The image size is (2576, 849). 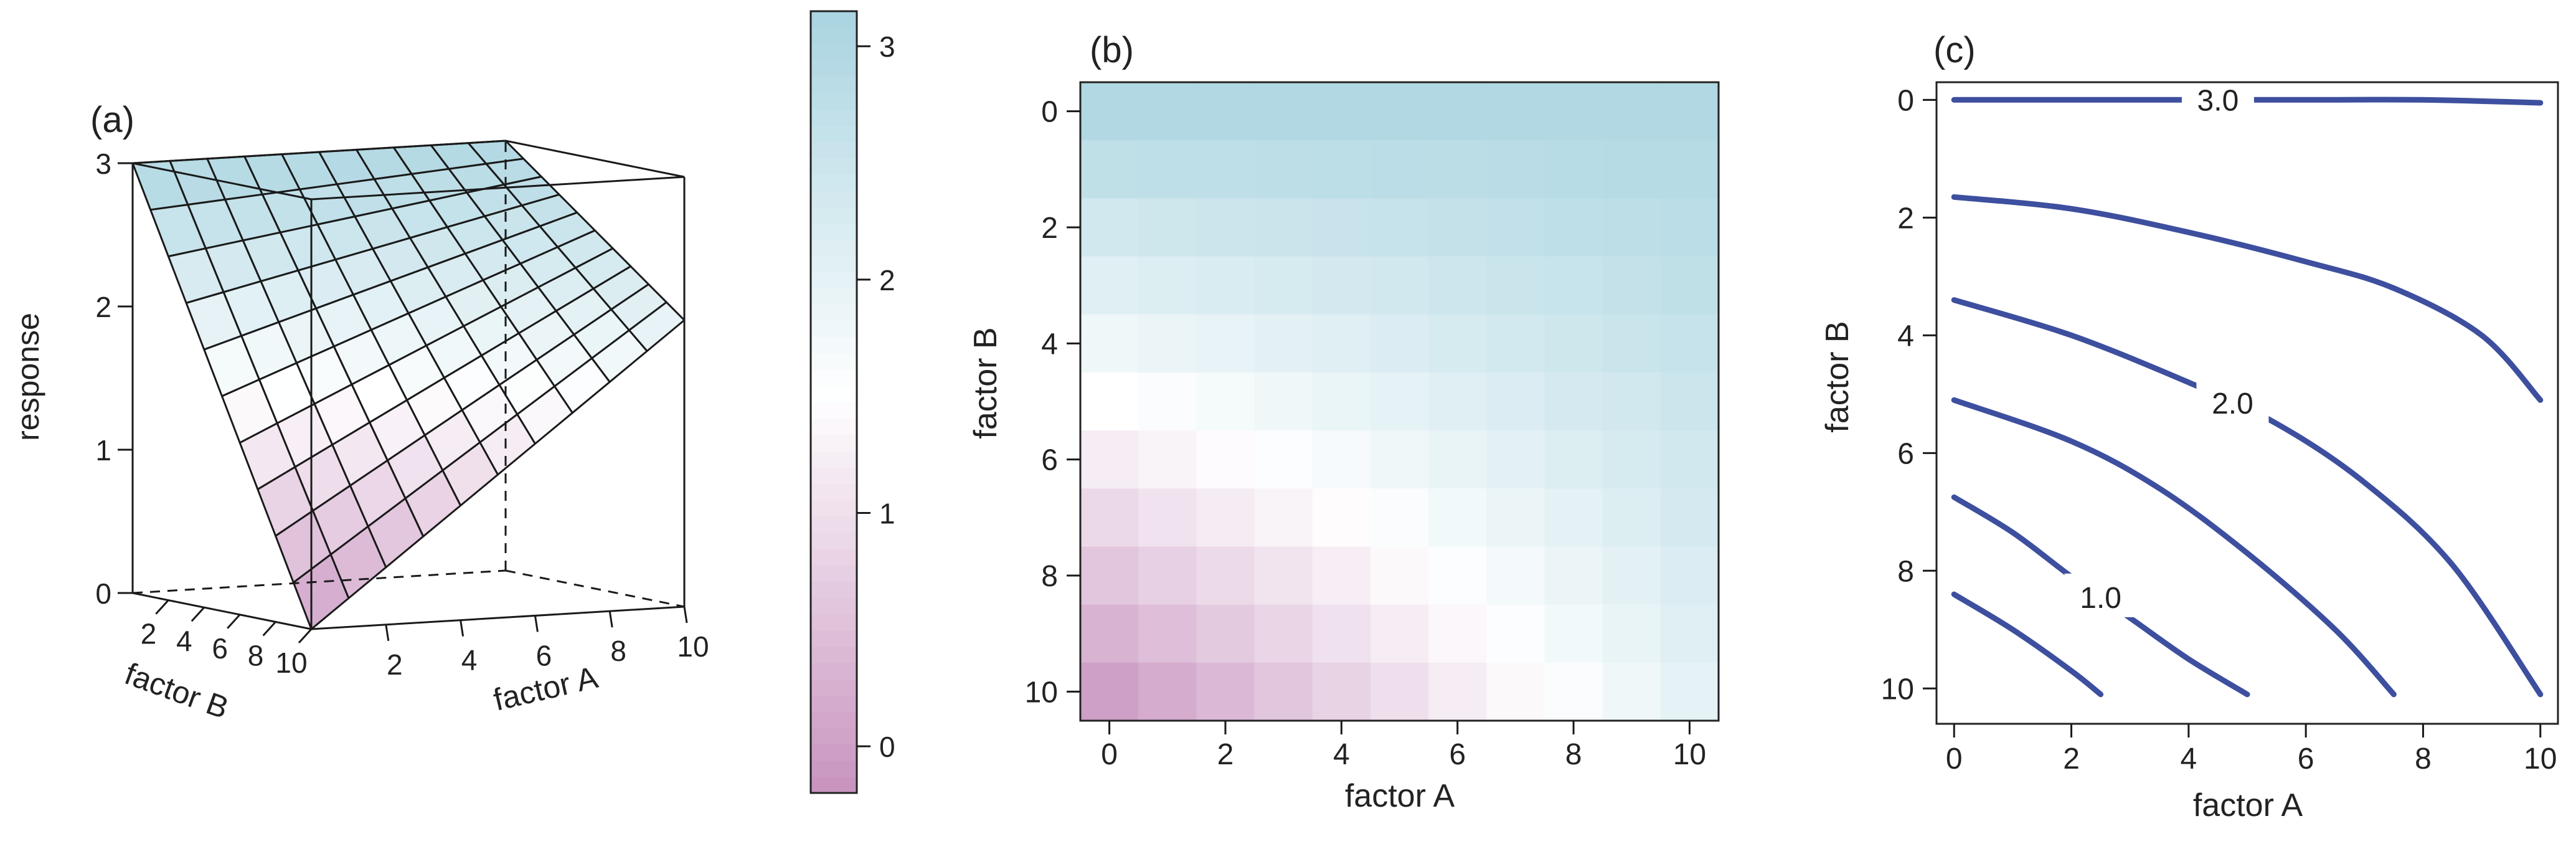 I want to click on colorbar: 0 1 2 3, so click(x=852, y=402).